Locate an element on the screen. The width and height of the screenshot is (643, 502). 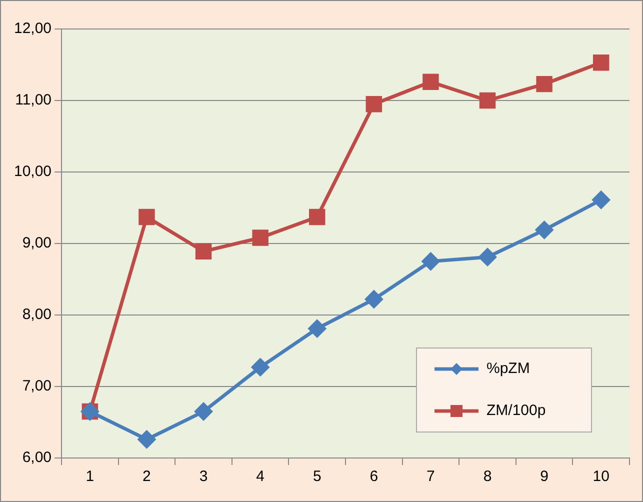
x-tick-label: 9 is located at coordinates (544, 477).